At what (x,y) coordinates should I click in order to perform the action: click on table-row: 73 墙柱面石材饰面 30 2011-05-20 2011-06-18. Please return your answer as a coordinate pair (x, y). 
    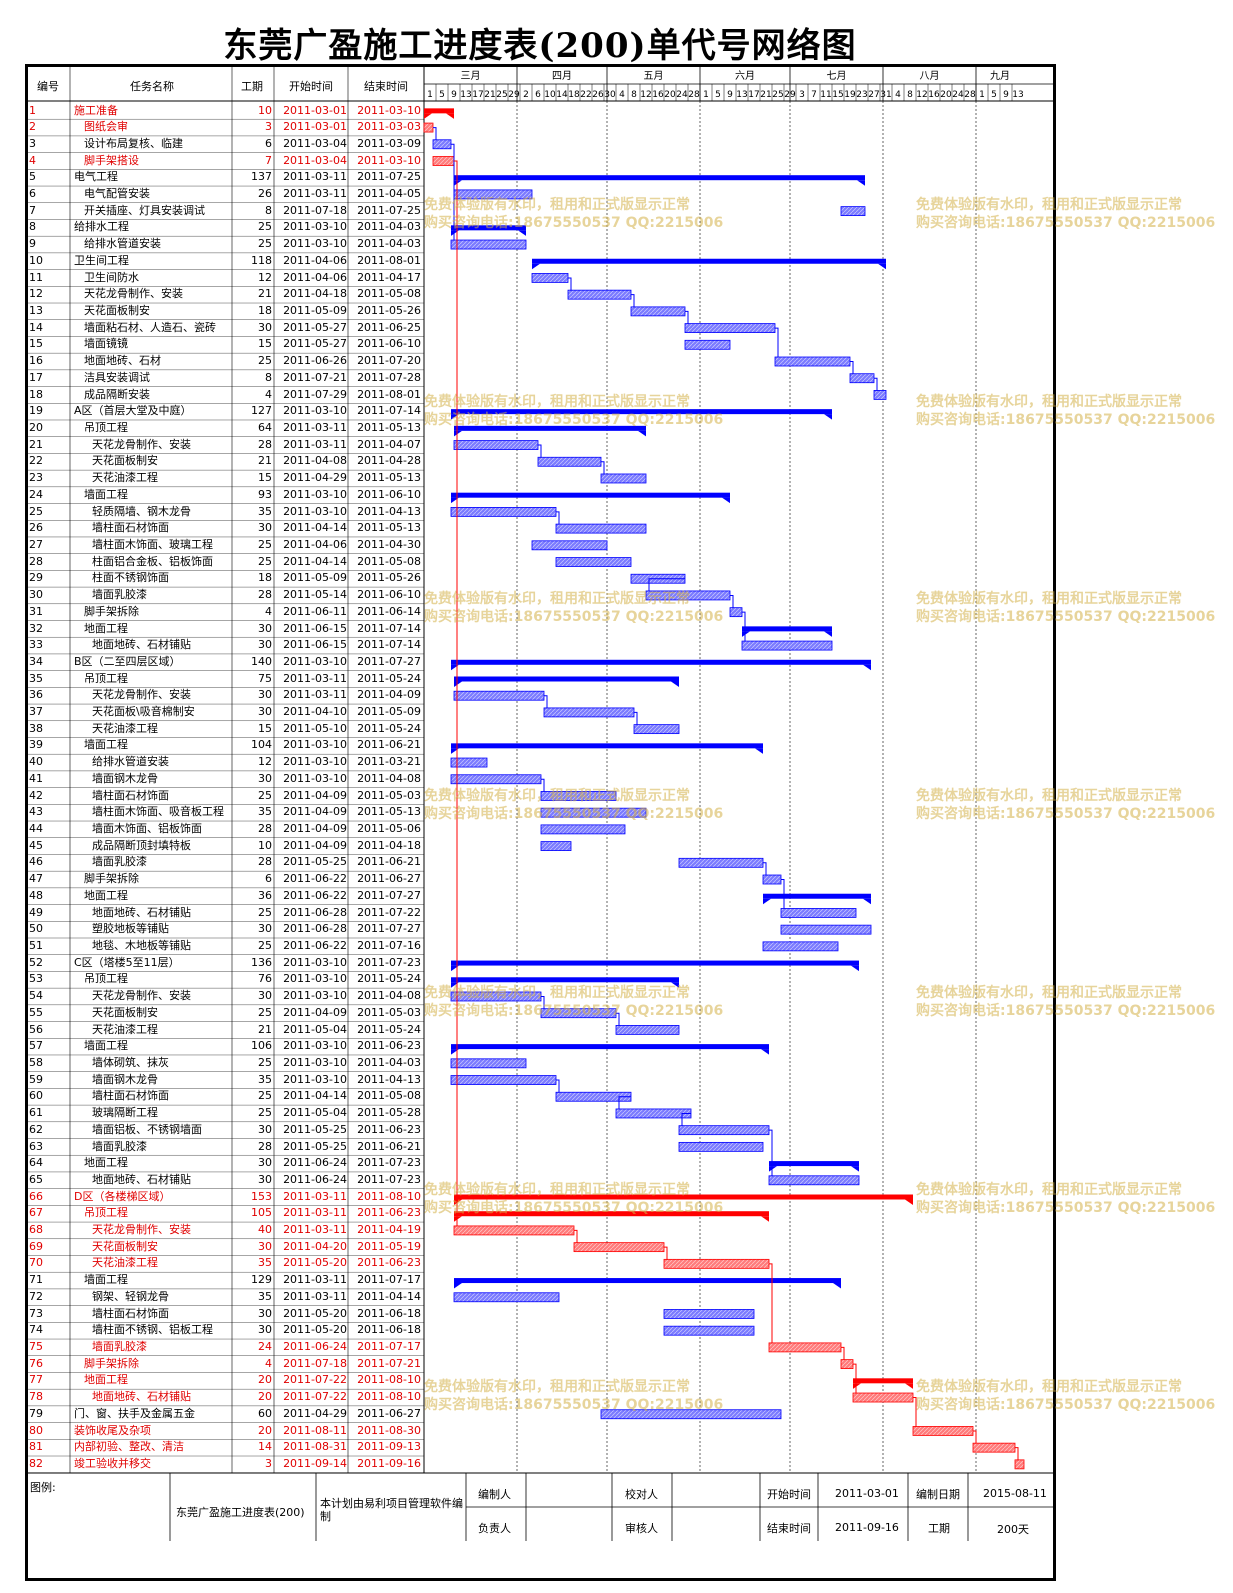
    Looking at the image, I should click on (225, 1314).